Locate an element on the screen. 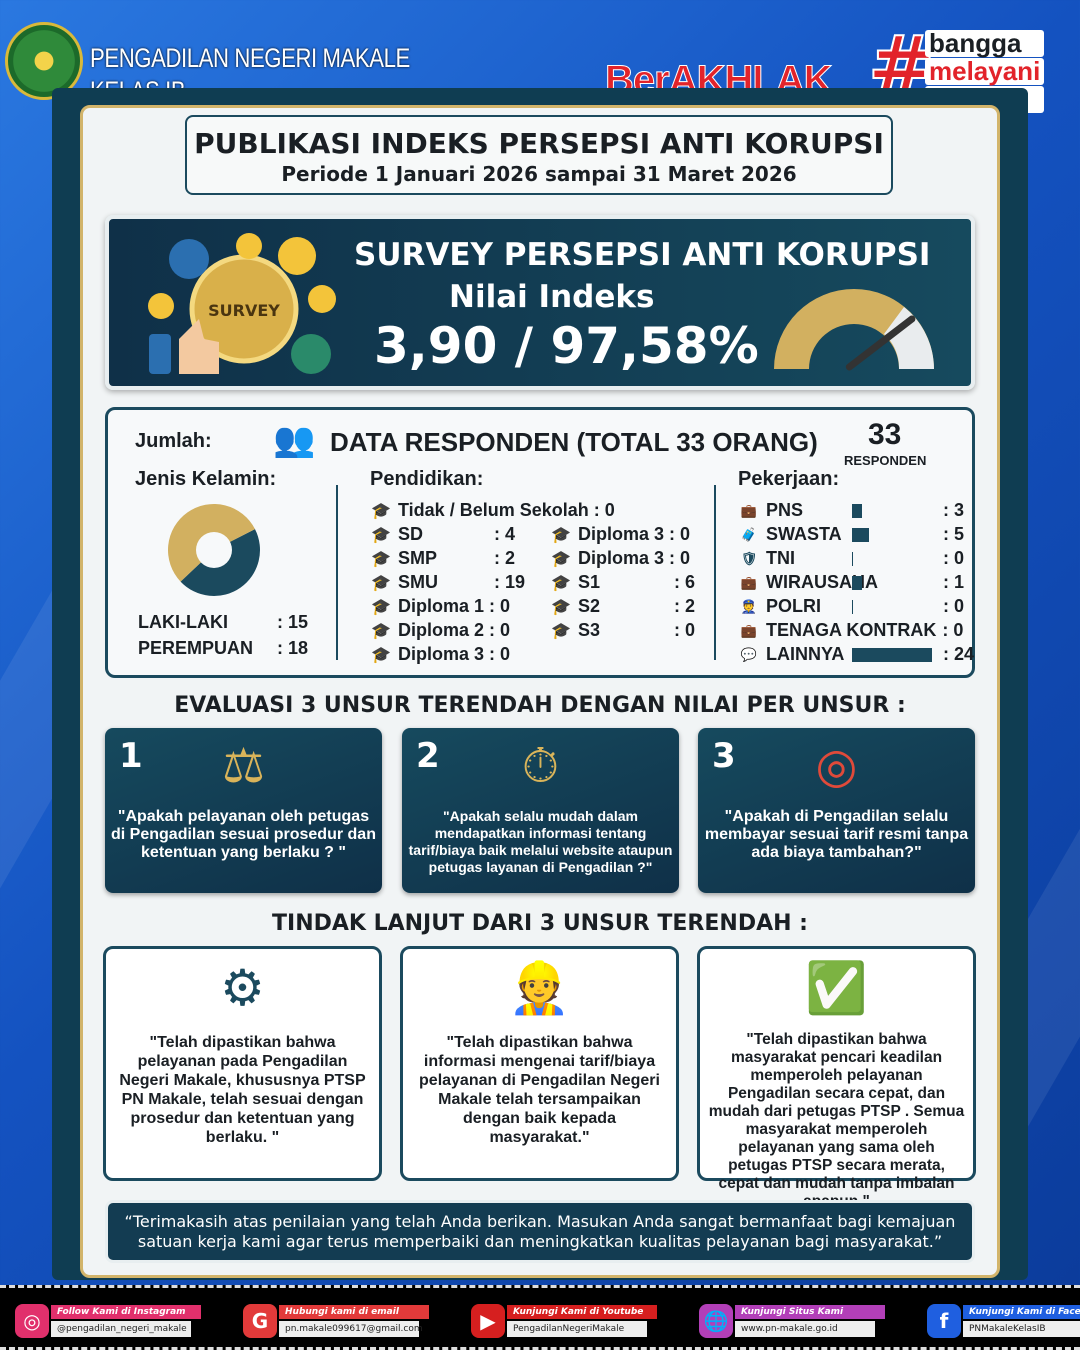  footer-link-globe: 🌐 Kunjungi Situs Kami www.pn-makale.go.id is located at coordinates (792, 1321).